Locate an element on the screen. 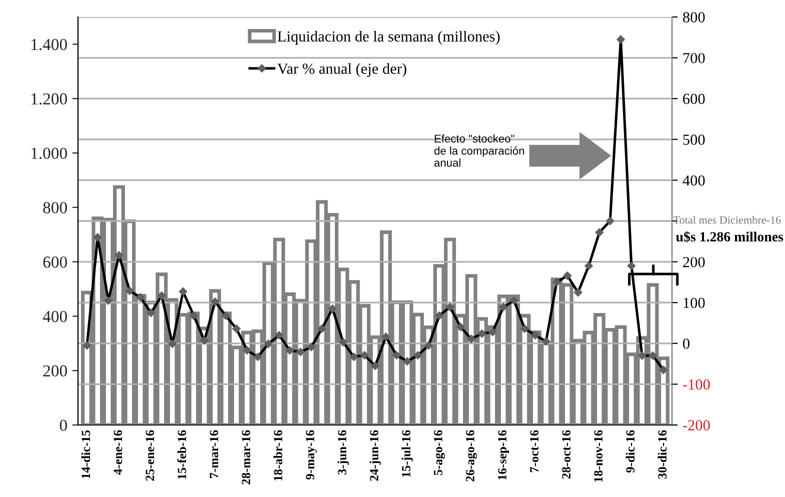  y-tick-label: 200 is located at coordinates (55, 371).